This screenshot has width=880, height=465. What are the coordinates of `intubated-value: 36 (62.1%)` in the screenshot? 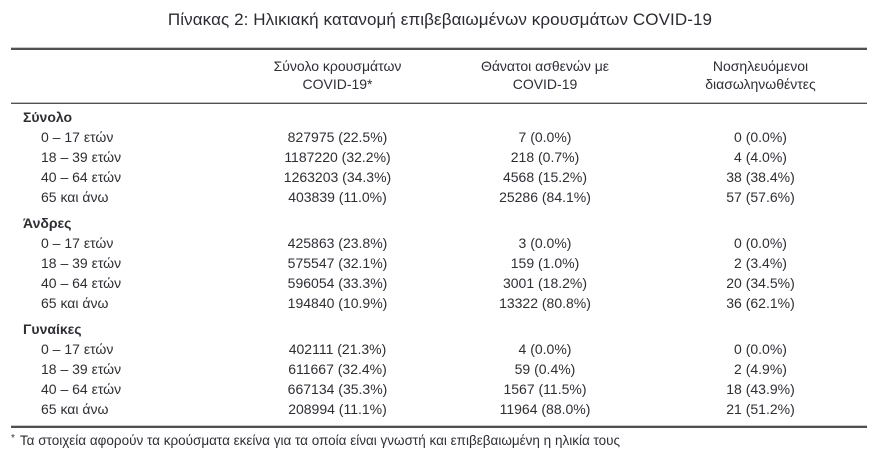 It's located at (760, 303).